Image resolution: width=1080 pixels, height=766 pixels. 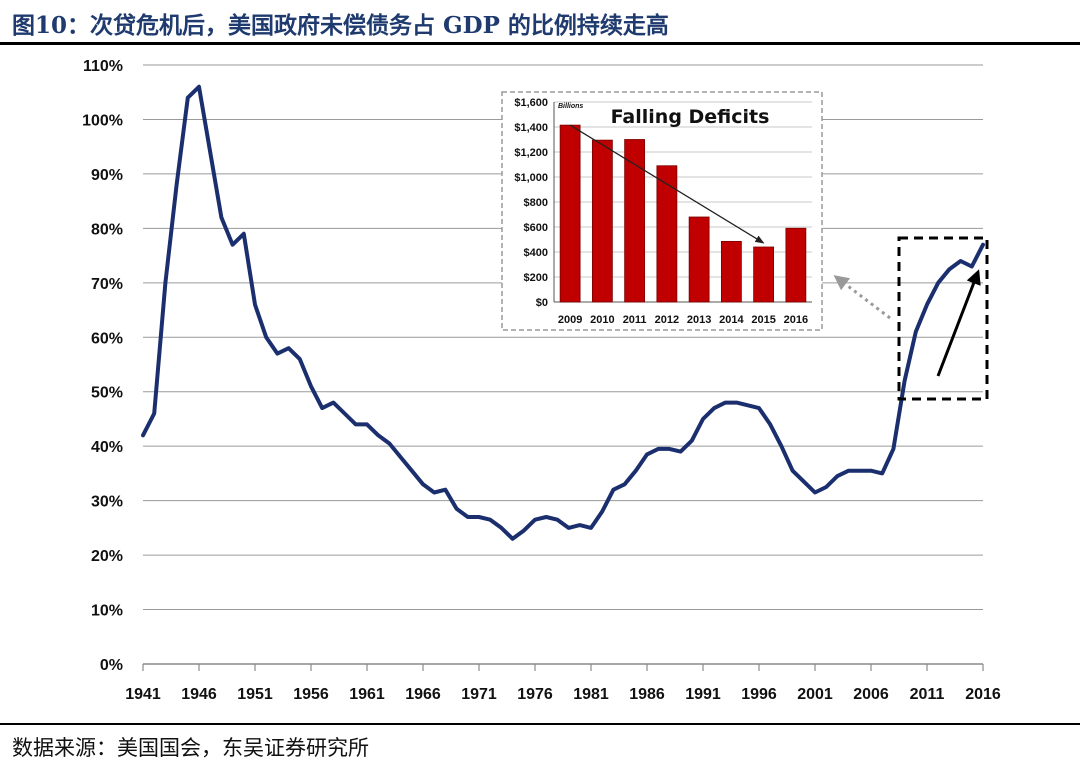 What do you see at coordinates (107, 447) in the screenshot?
I see `y-tick-label: 40%` at bounding box center [107, 447].